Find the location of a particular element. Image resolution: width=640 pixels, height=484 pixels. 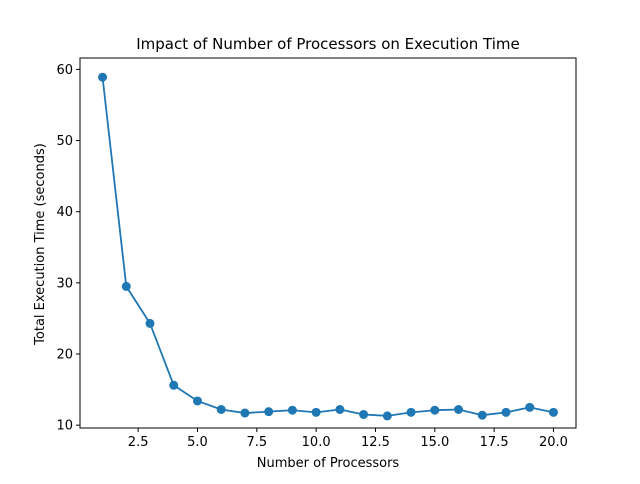

y-axis: 10 20 30 40 50 60 is located at coordinates (68, 248).